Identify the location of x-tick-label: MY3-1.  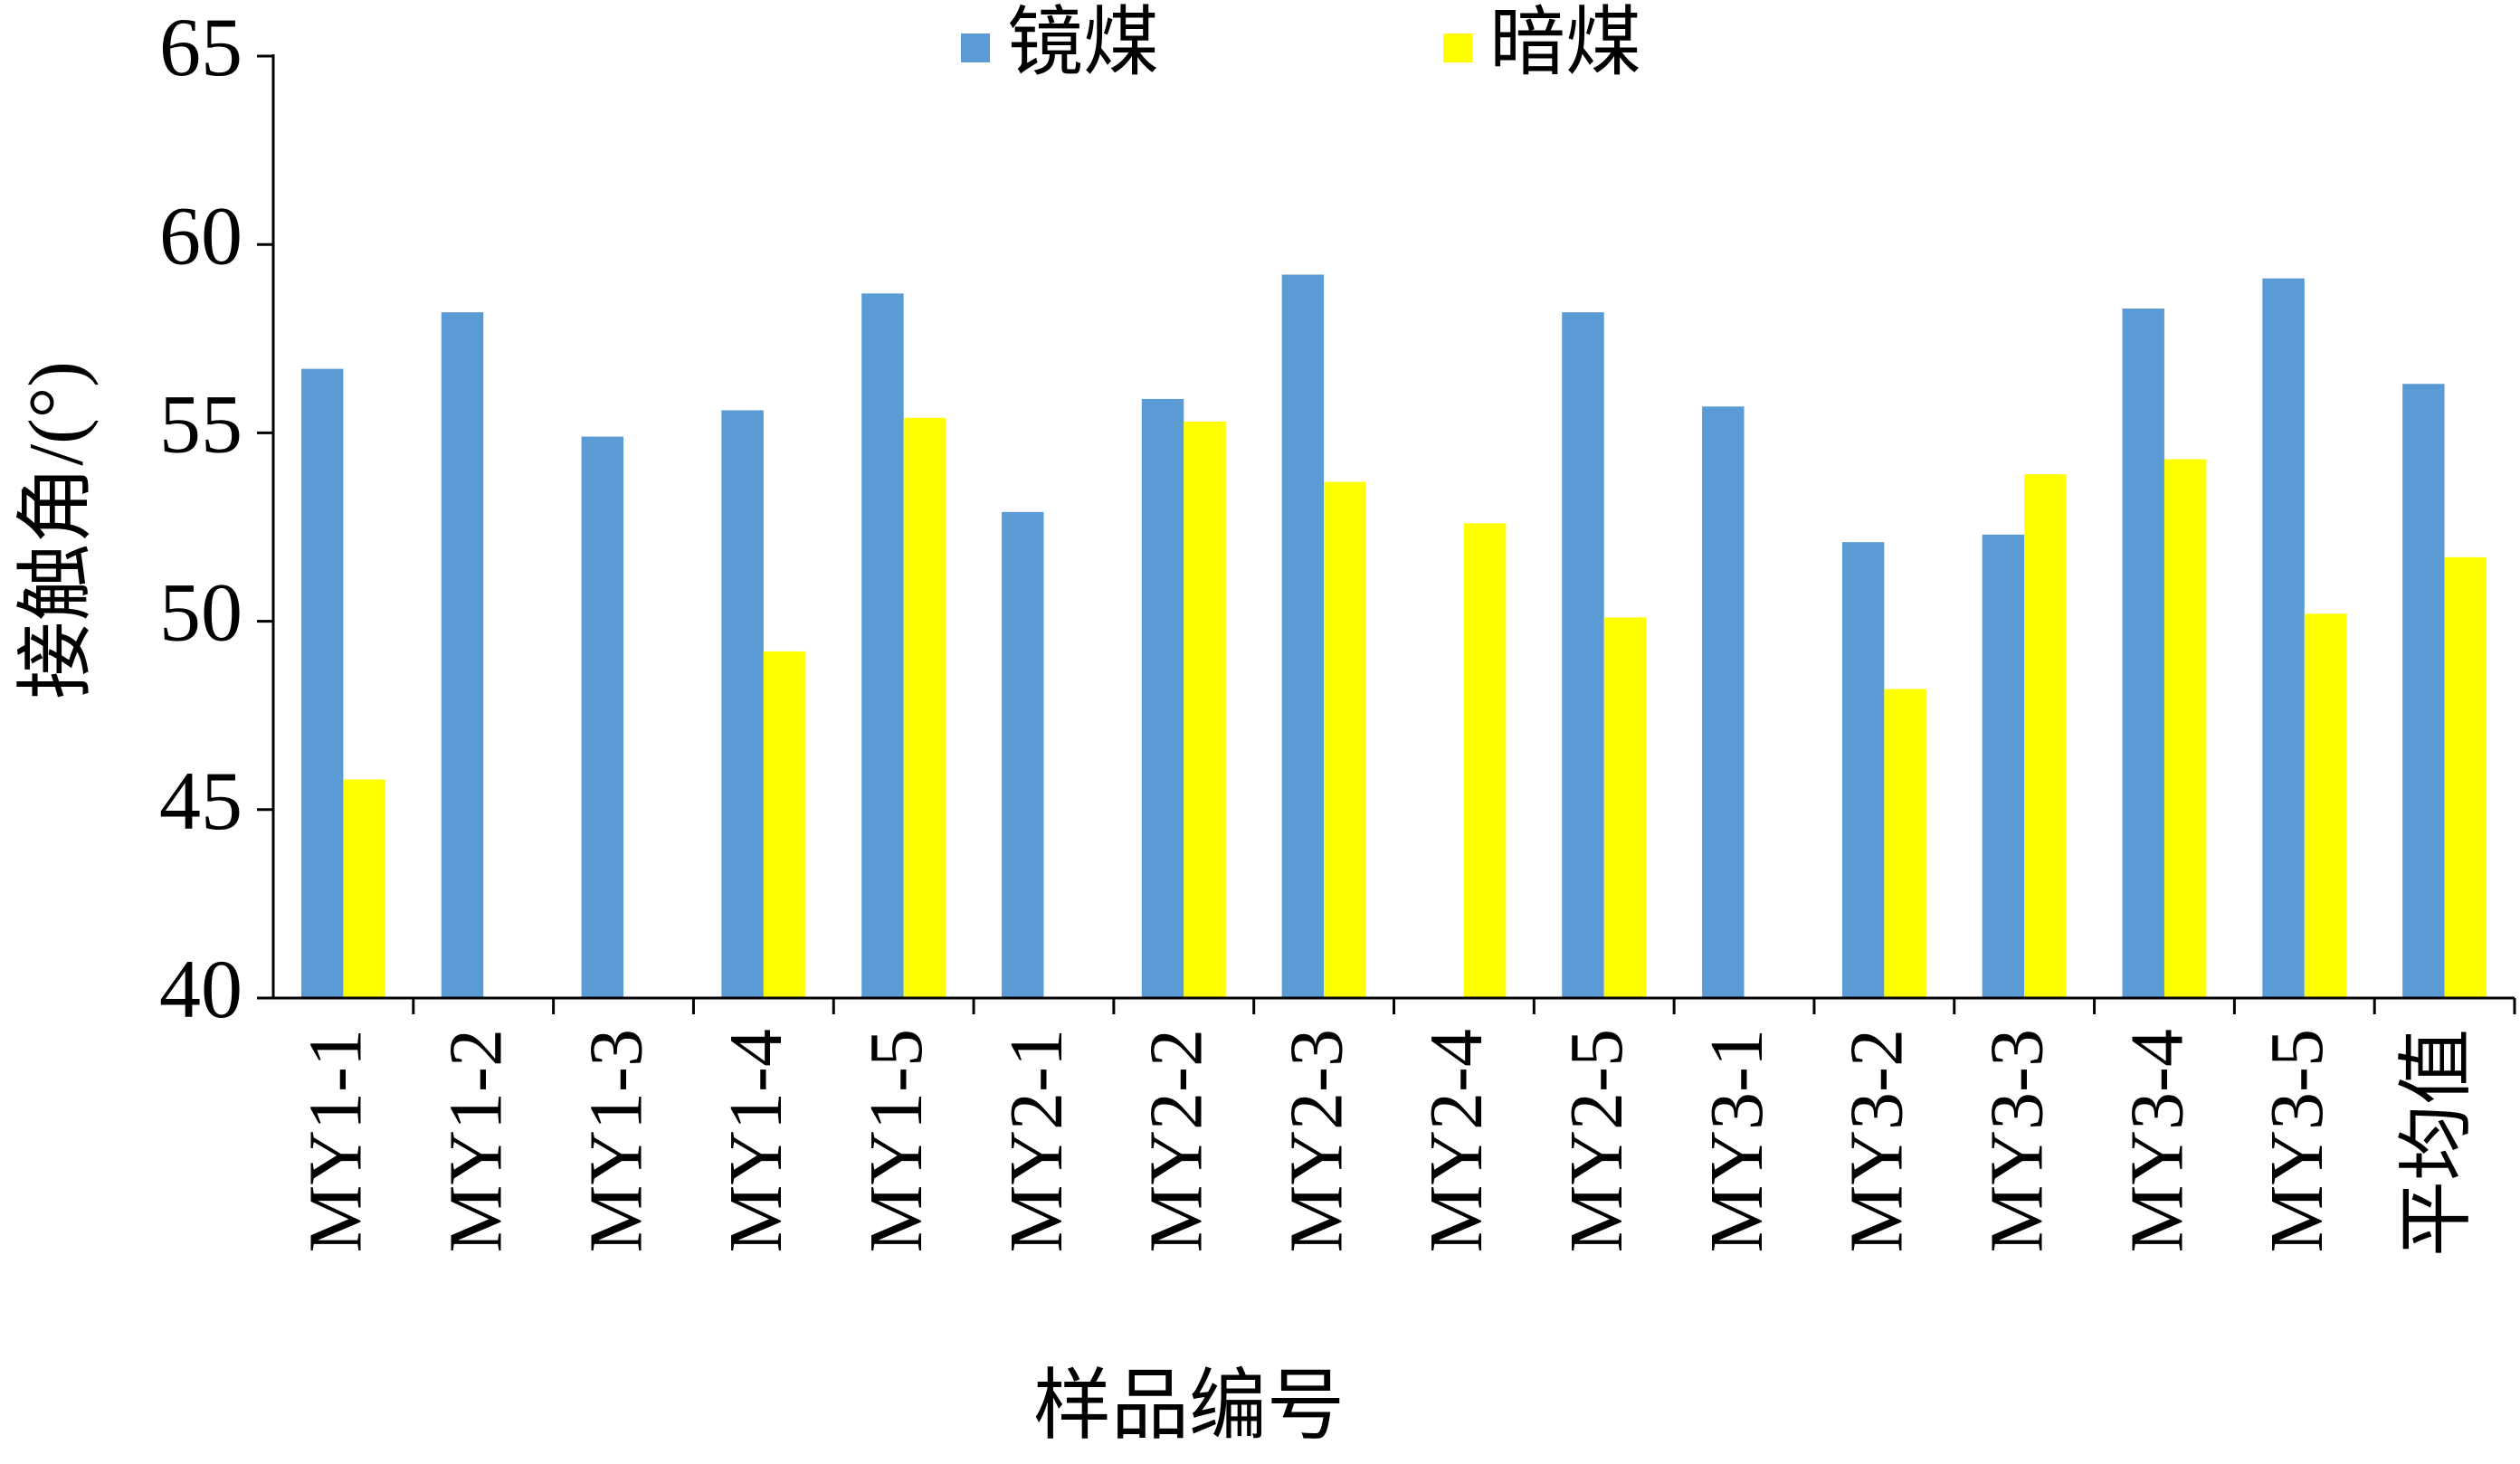
(1737, 1140).